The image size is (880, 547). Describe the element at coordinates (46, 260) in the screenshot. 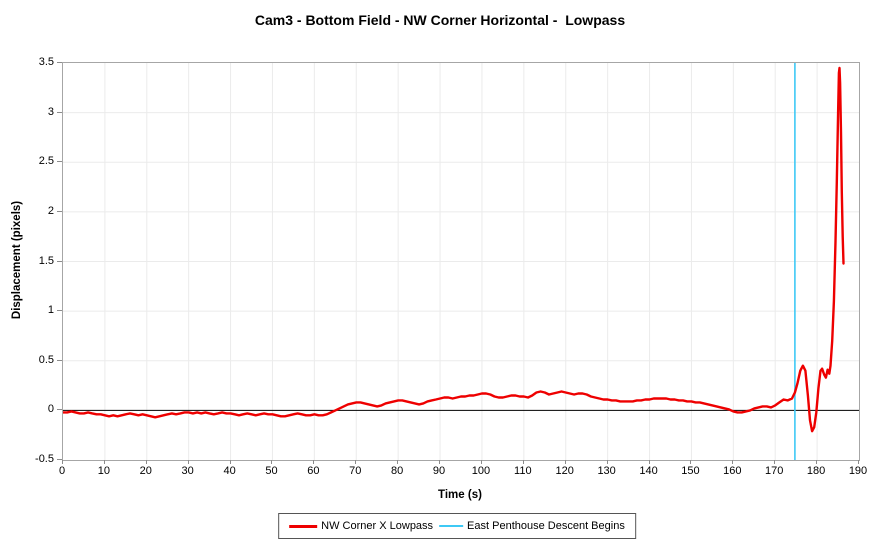

I see `y-tick-label: 1.5` at that location.